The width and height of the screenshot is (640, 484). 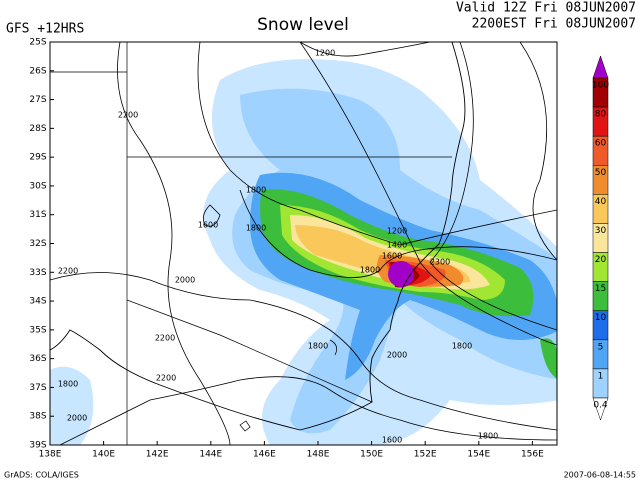 I want to click on lat-label: 34S, so click(x=37, y=302).